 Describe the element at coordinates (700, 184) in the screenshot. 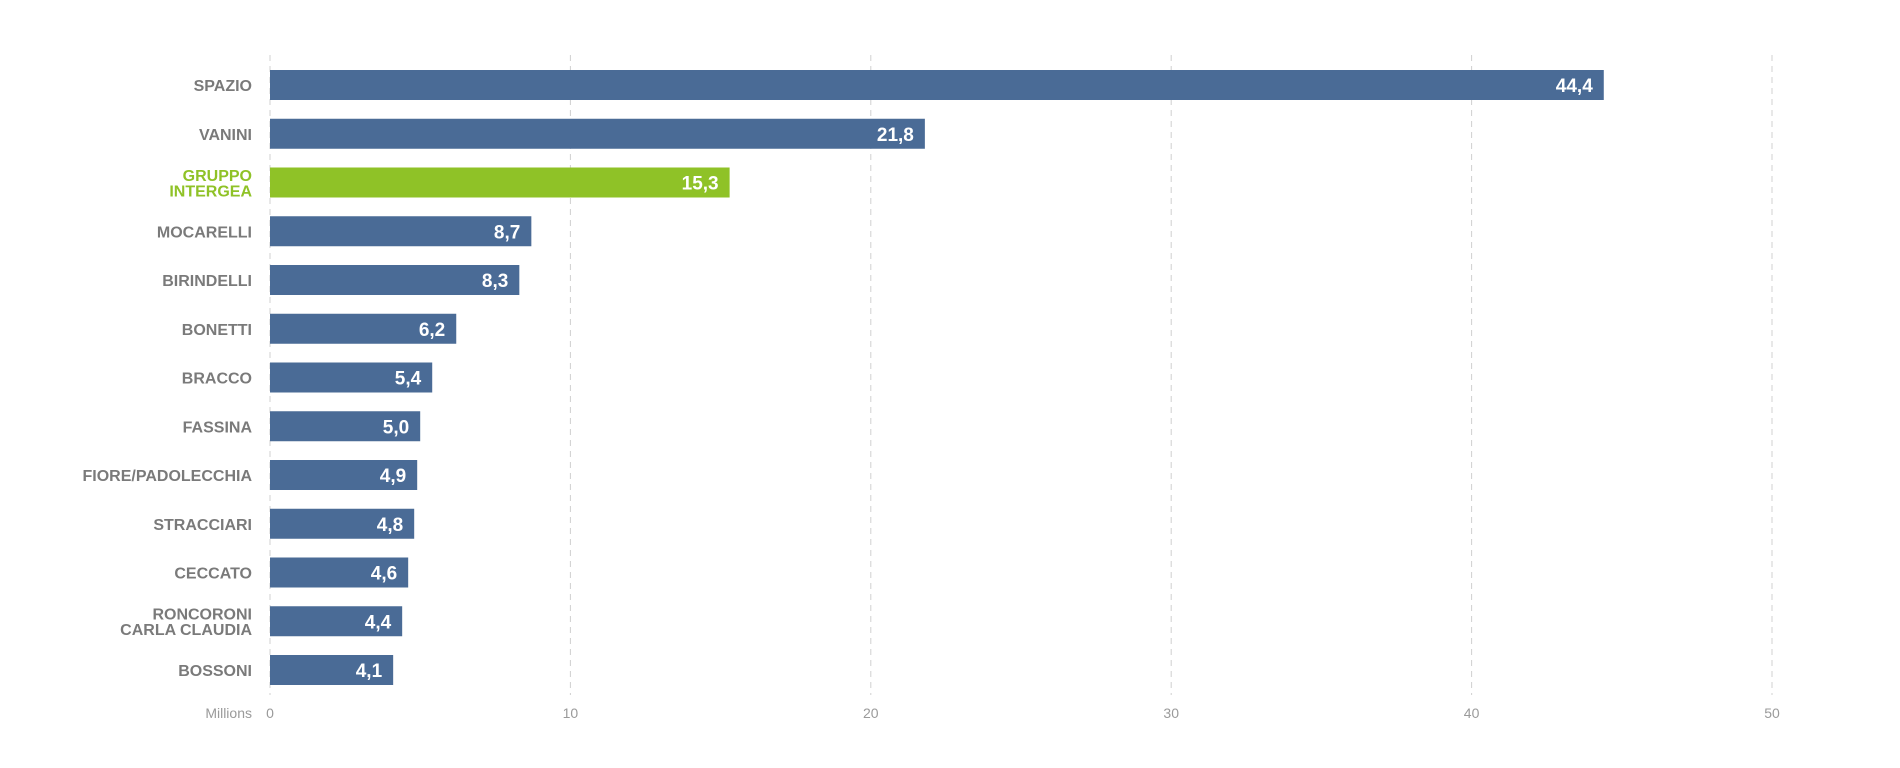

I see `value-label: 15,3` at that location.